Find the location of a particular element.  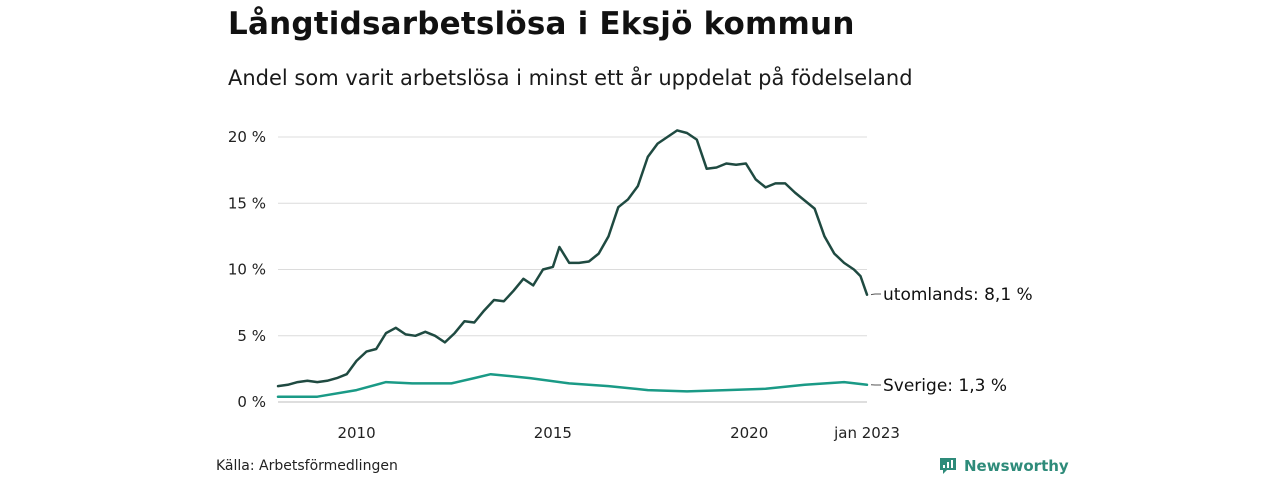

end-label-connector is located at coordinates (875, 294).